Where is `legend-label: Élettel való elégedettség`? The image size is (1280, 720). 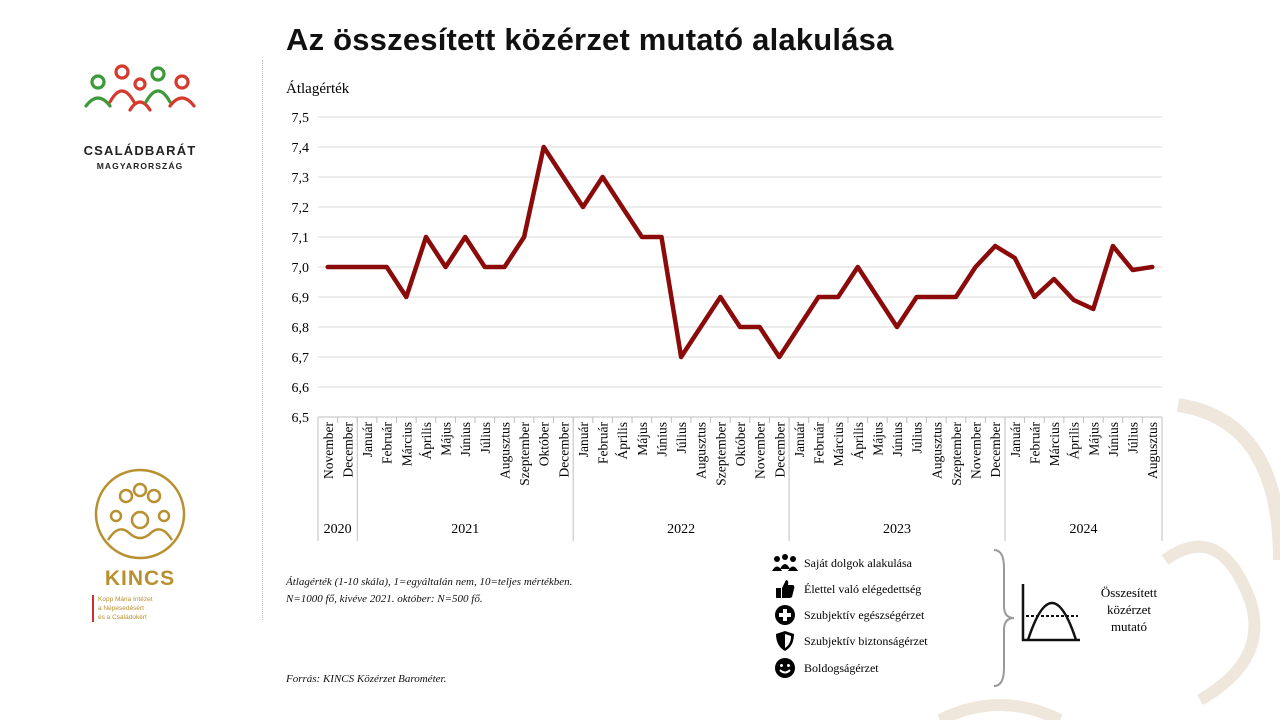 legend-label: Élettel való elégedettség is located at coordinates (863, 588).